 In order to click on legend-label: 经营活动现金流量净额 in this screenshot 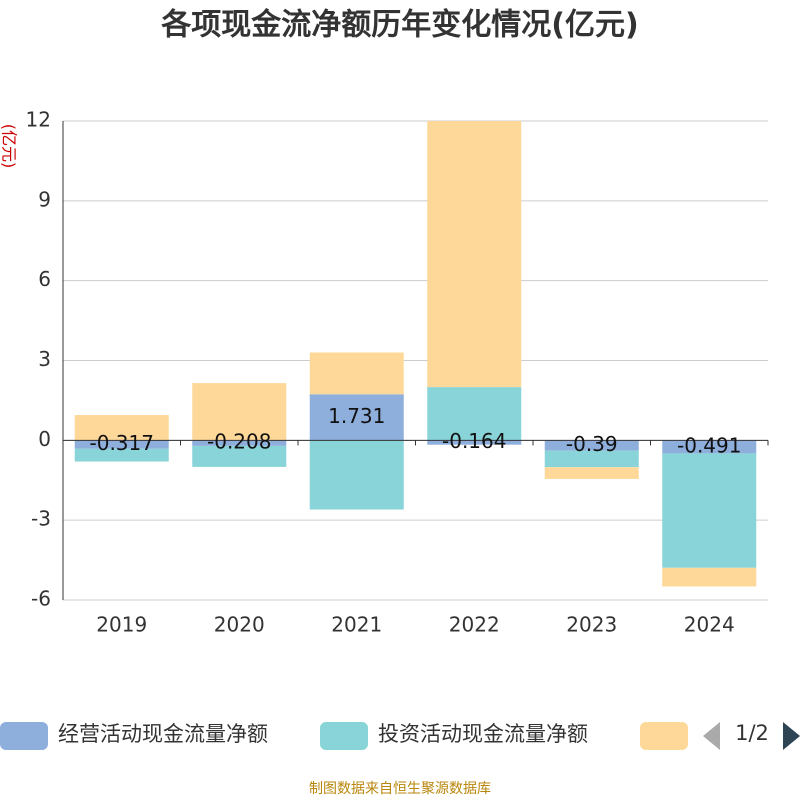, I will do `click(163, 734)`.